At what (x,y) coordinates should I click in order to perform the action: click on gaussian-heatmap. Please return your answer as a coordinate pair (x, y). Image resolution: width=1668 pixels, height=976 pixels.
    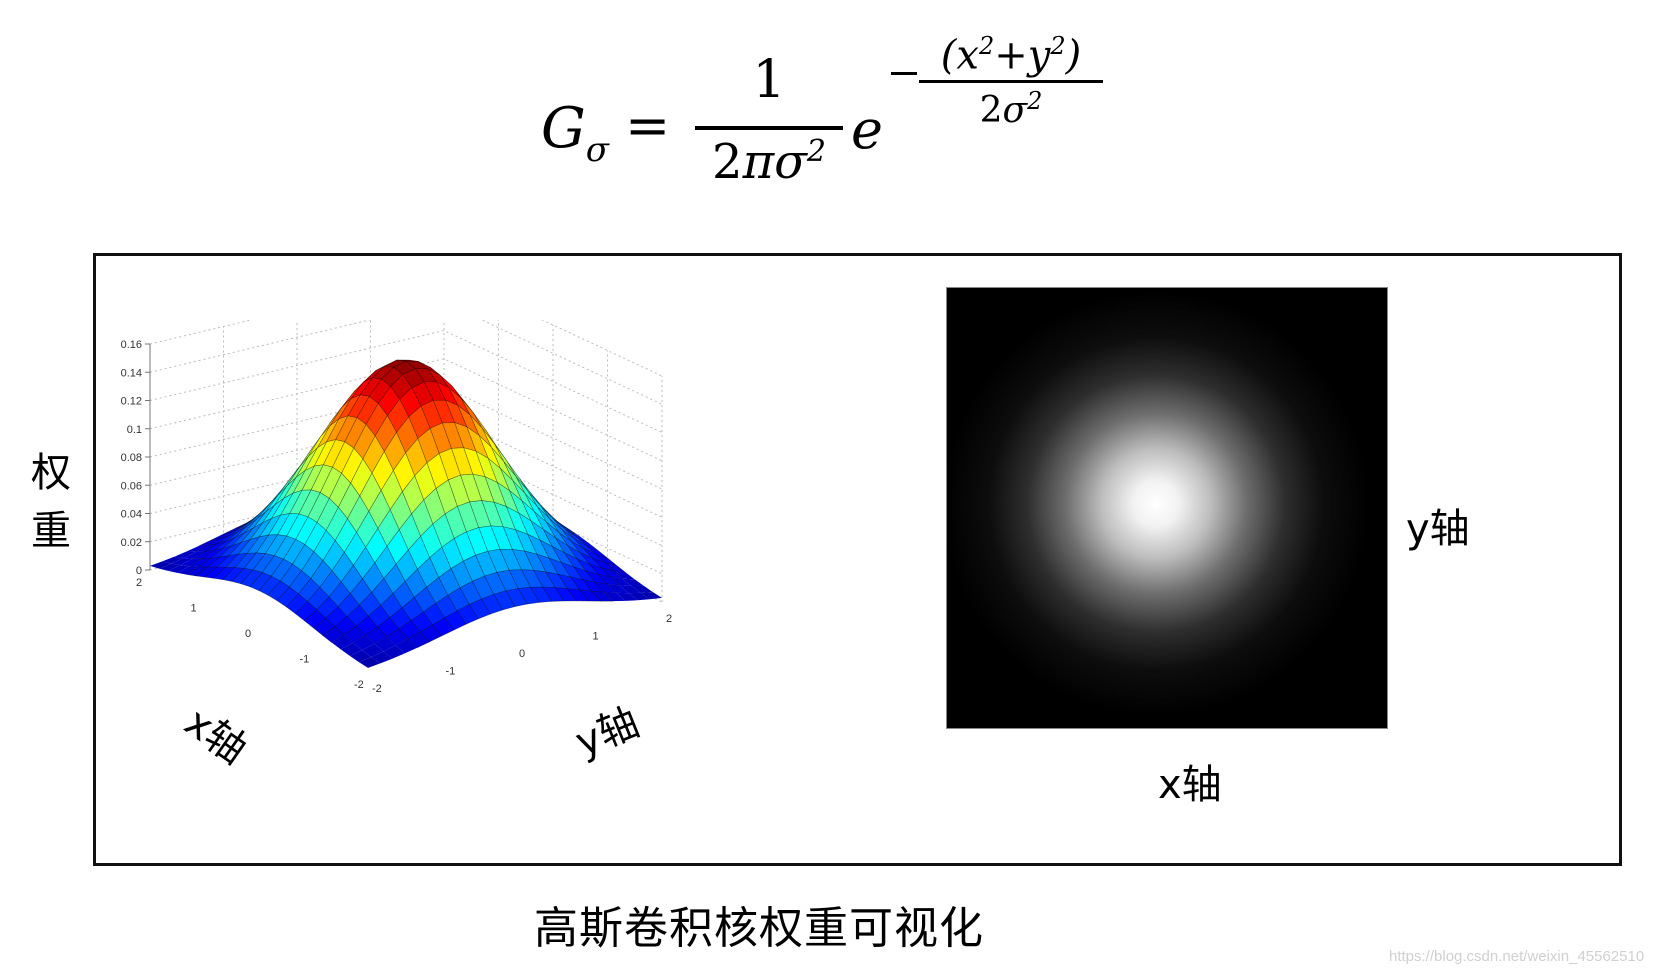
    Looking at the image, I should click on (1167, 508).